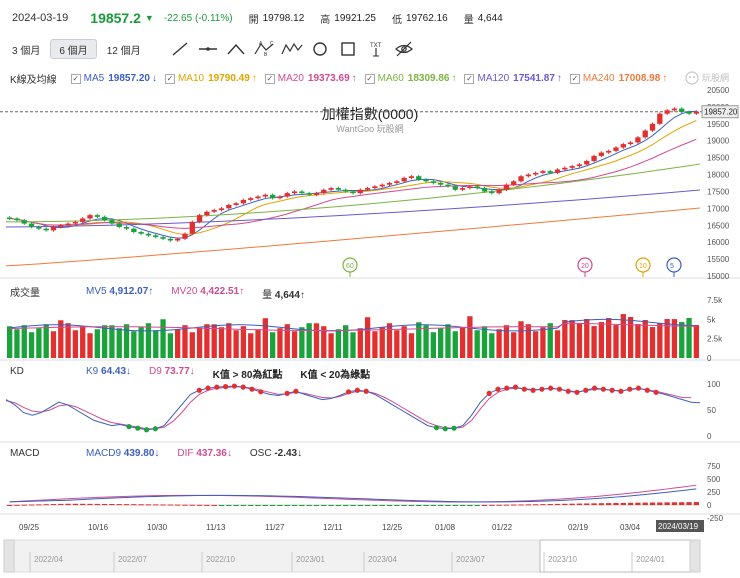  What do you see at coordinates (502, 527) in the screenshot?
I see `x-axis-label: 01/22` at bounding box center [502, 527].